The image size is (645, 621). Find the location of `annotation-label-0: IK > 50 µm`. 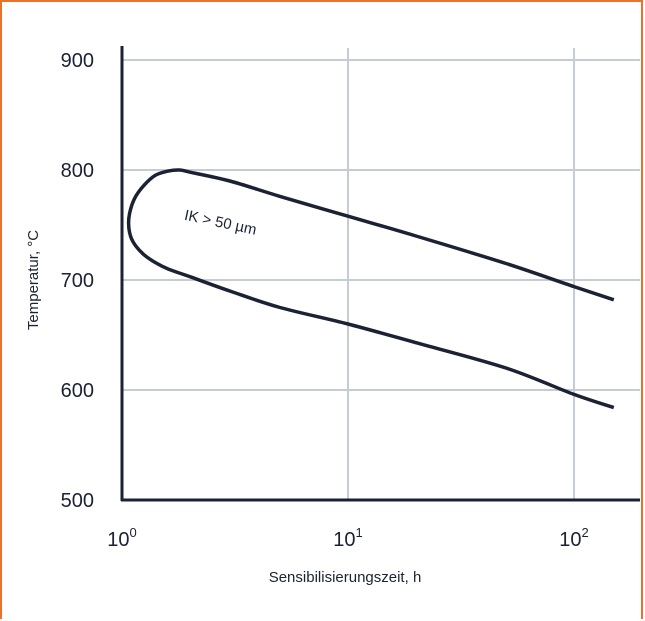

annotation-label-0: IK > 50 µm is located at coordinates (220, 223).